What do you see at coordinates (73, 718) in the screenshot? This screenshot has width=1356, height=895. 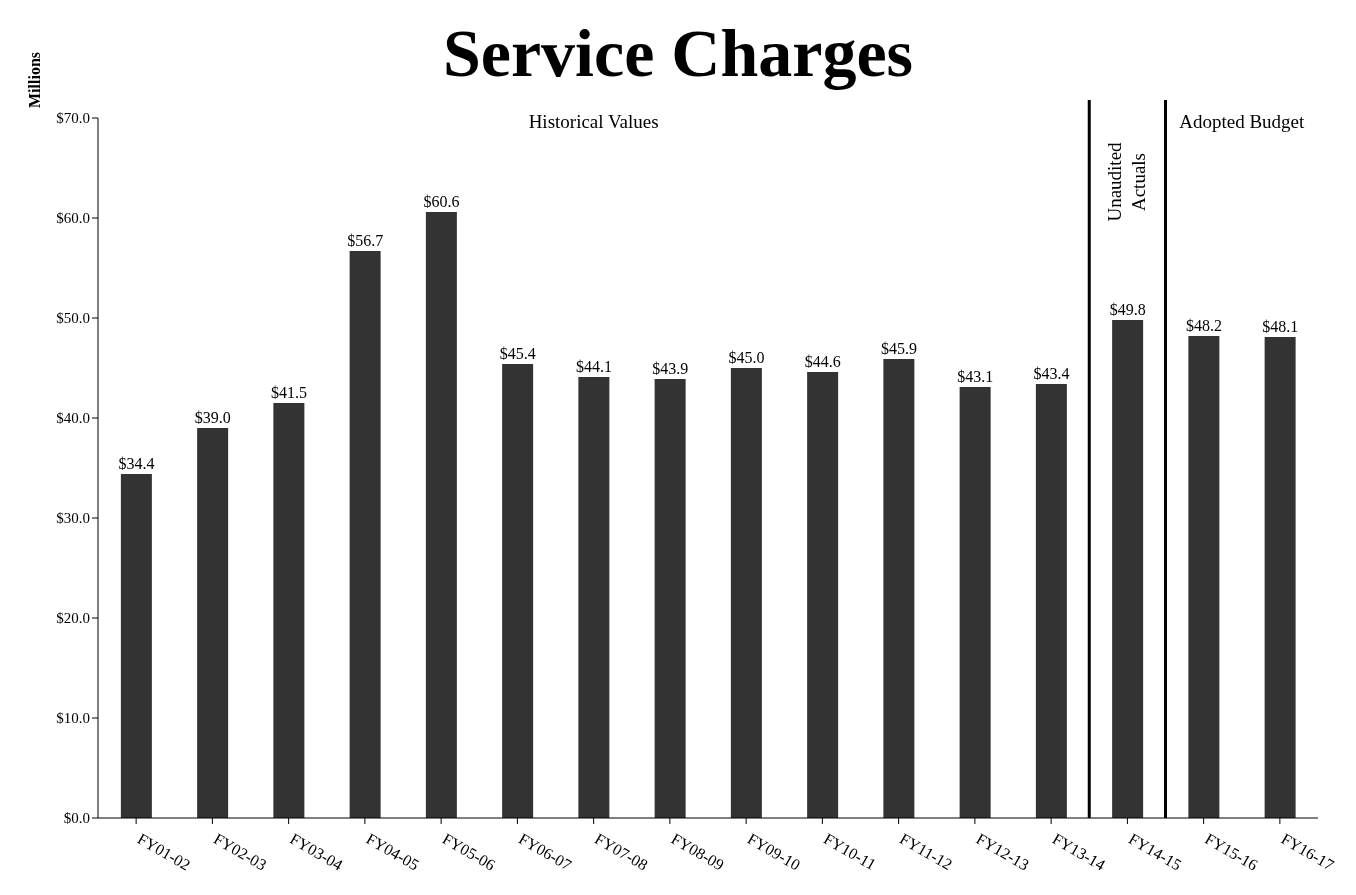 I see `y-tick-label: $10.0` at bounding box center [73, 718].